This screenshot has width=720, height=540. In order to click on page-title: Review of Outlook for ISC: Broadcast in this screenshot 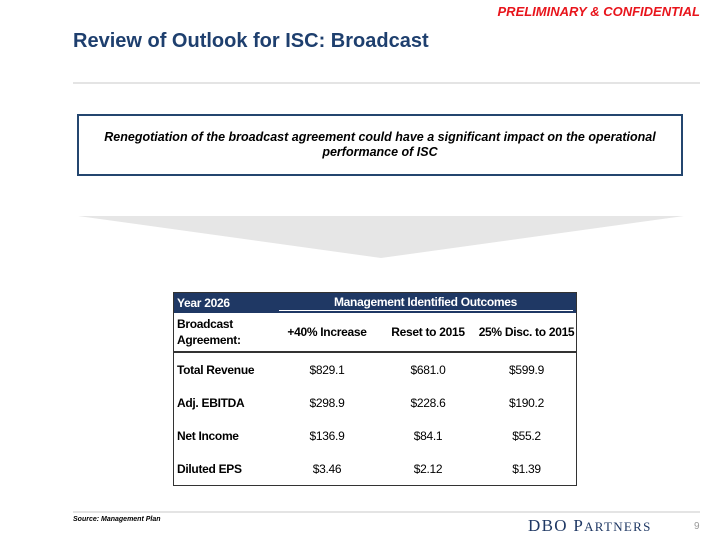, I will do `click(251, 41)`.